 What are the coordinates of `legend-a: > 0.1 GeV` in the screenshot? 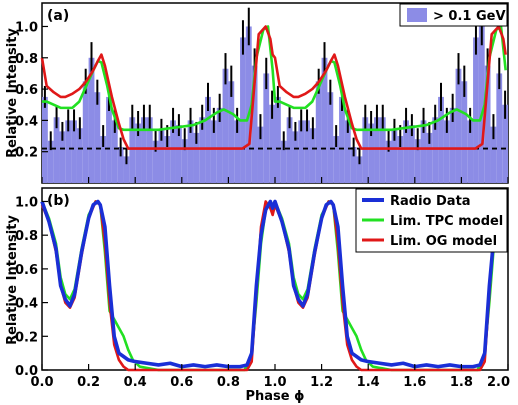 It's located at (453, 15).